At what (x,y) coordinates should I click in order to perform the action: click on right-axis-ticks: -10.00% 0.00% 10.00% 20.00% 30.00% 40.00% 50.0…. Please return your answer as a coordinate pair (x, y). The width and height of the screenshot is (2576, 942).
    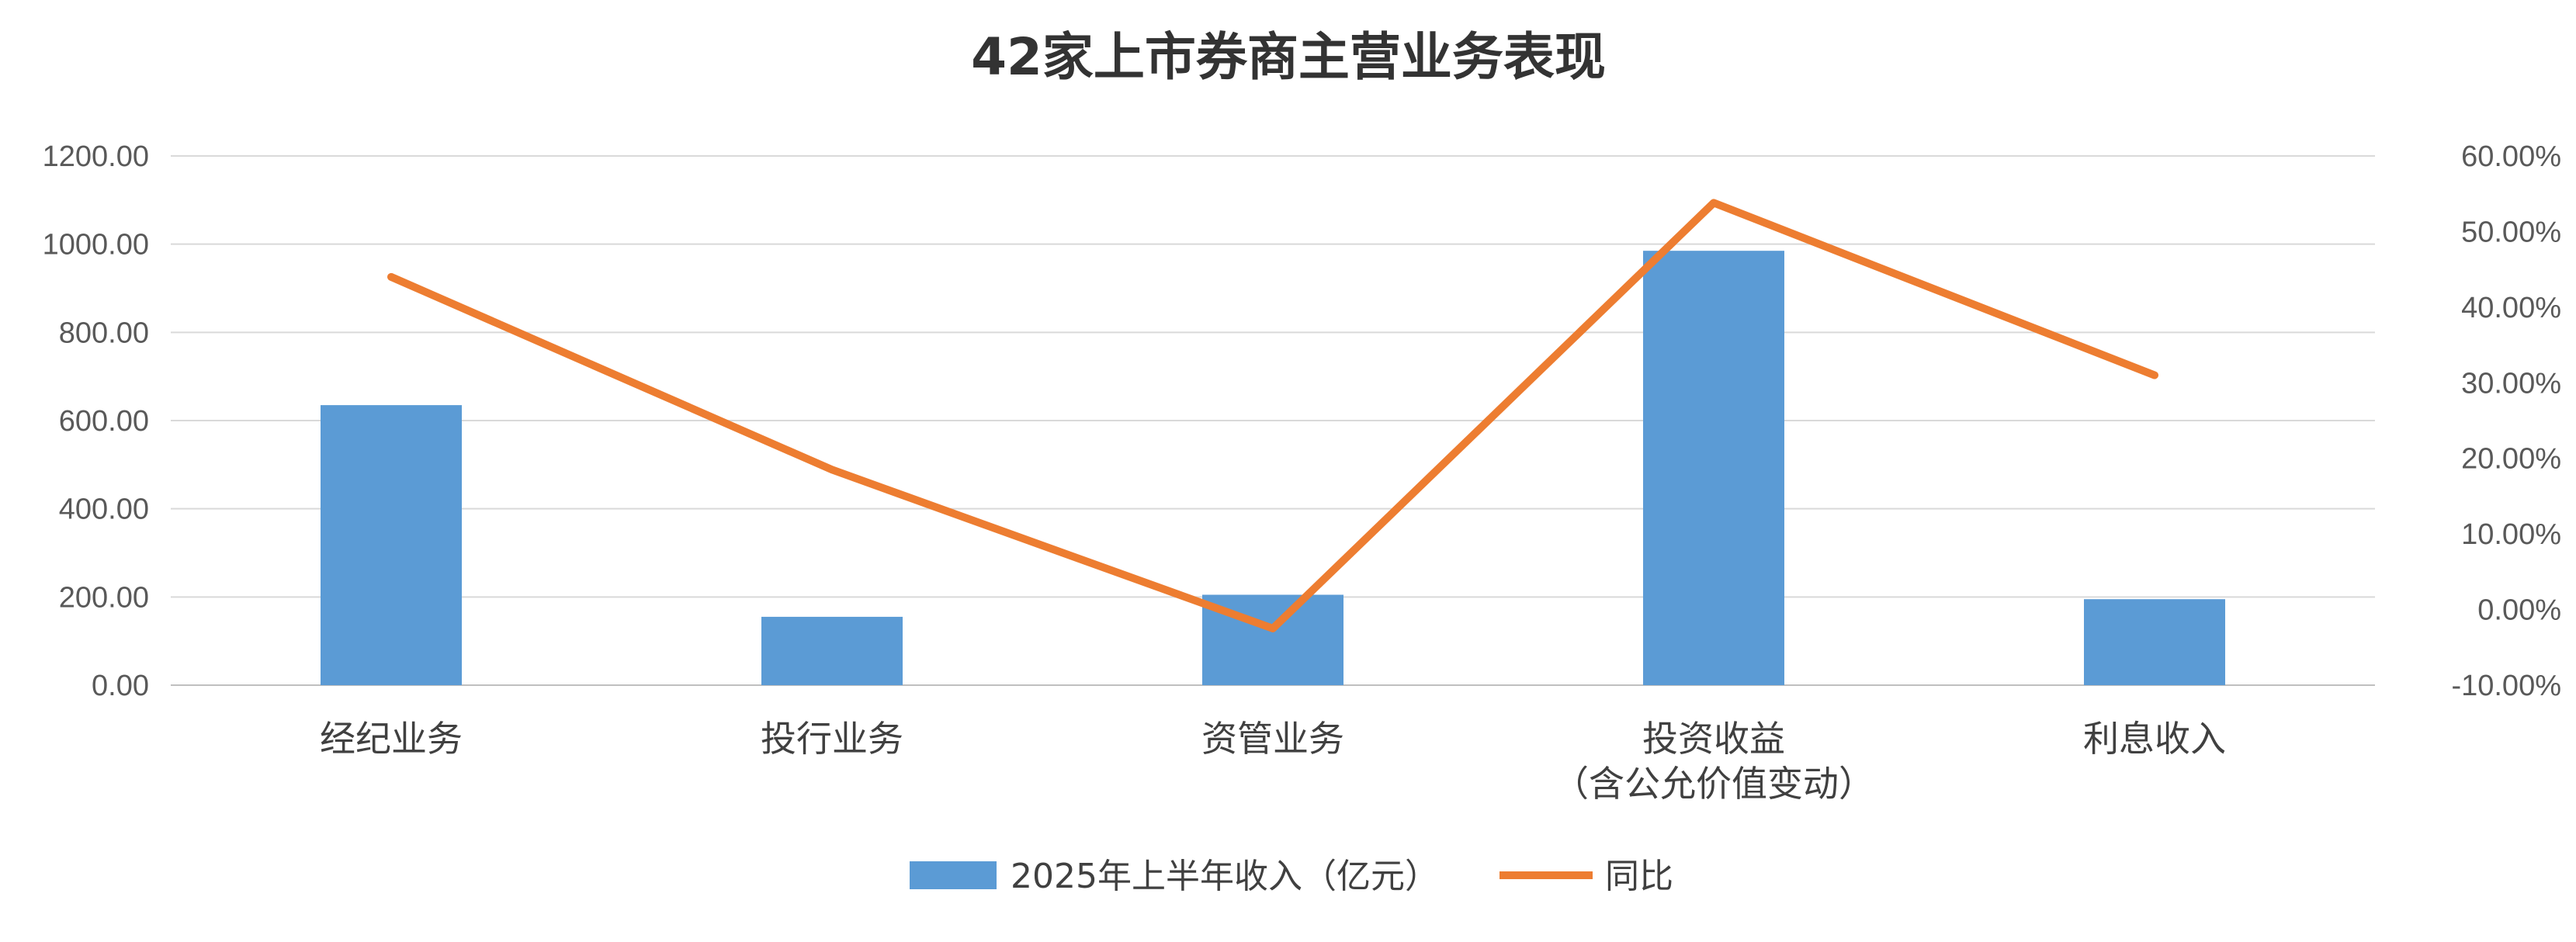
    Looking at the image, I should click on (2506, 421).